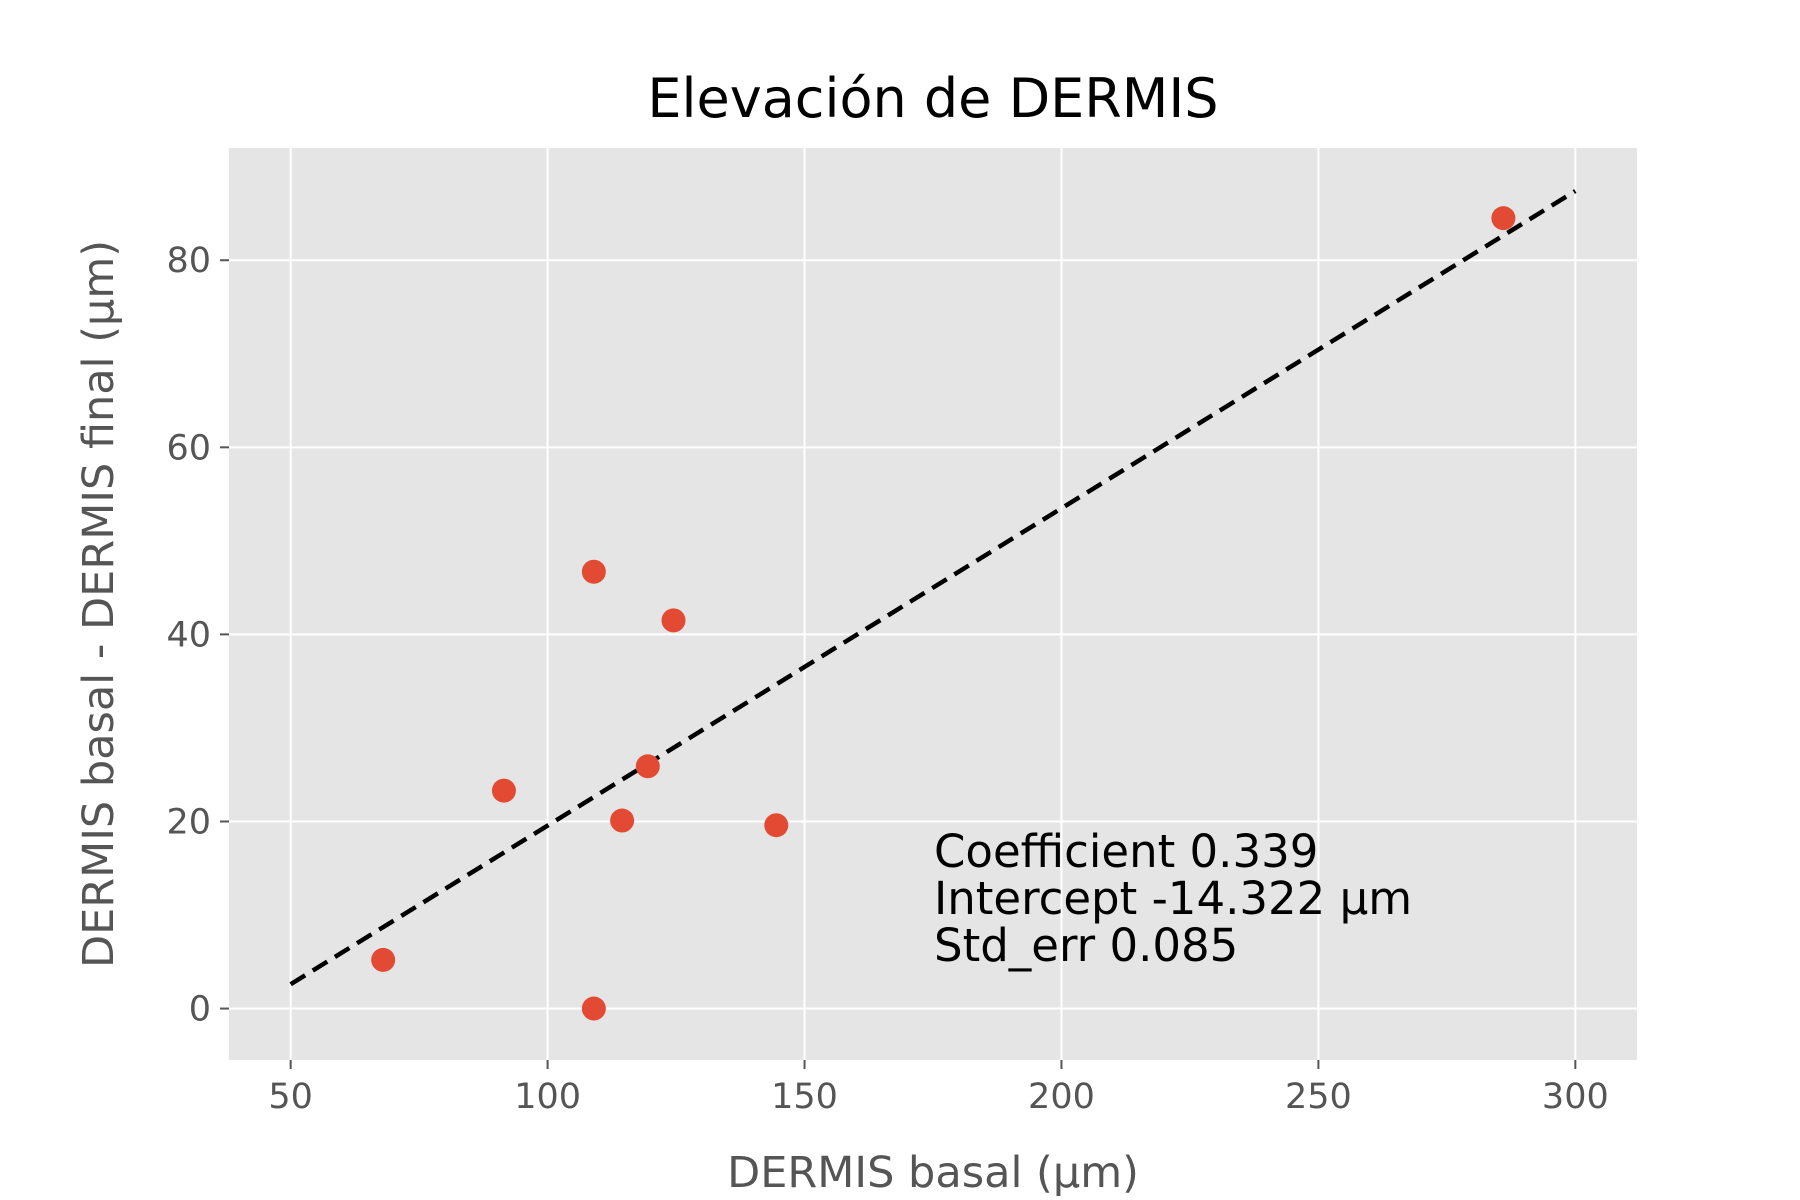 The height and width of the screenshot is (1200, 1800). Describe the element at coordinates (290, 1097) in the screenshot. I see `x-tick-label: 50` at that location.